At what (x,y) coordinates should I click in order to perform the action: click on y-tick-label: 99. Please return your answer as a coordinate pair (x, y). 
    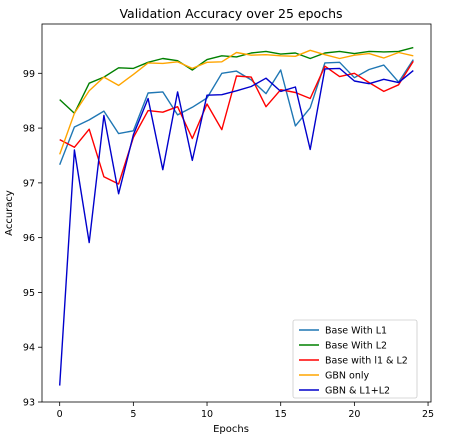
    Looking at the image, I should click on (29, 74).